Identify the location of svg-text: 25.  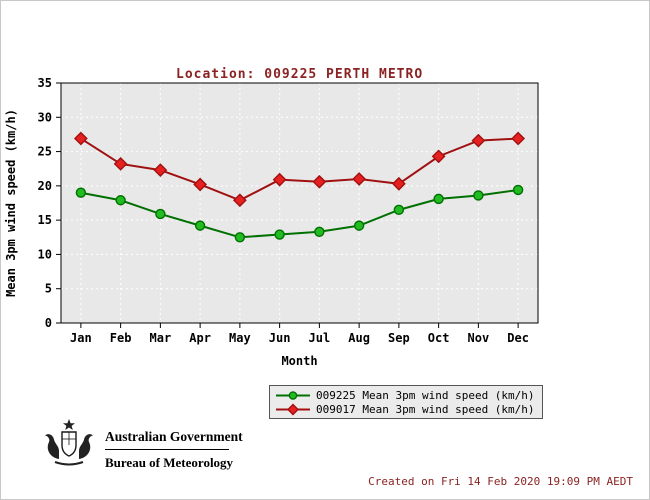
(45, 152).